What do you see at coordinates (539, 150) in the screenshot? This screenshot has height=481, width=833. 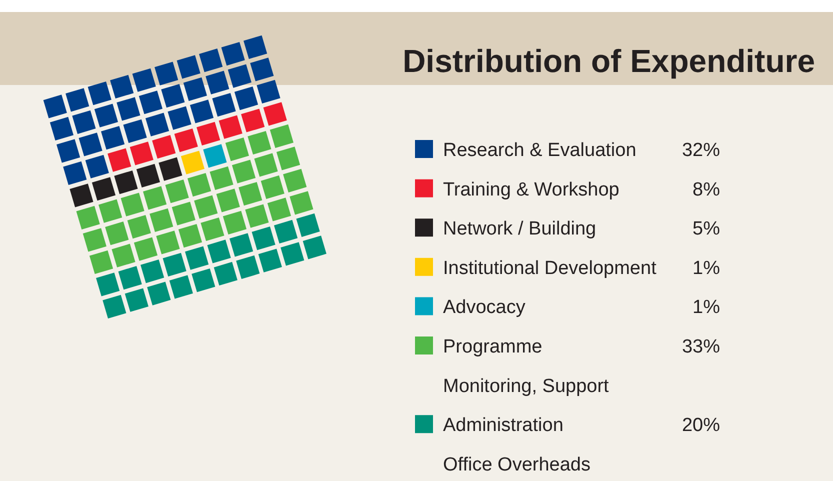 I see `category-label: Research & Evaluation` at bounding box center [539, 150].